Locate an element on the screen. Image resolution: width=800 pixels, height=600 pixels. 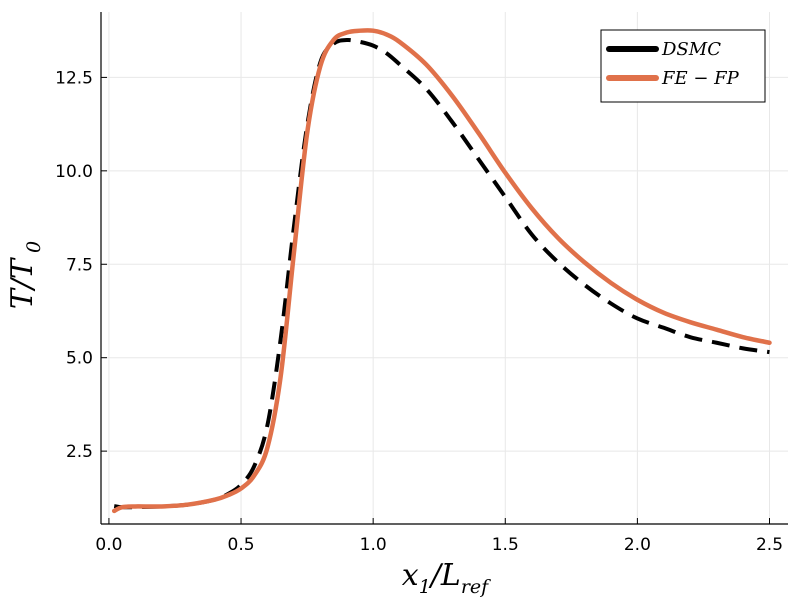
y-axis-title-sub: 0 is located at coordinates (34, 250).